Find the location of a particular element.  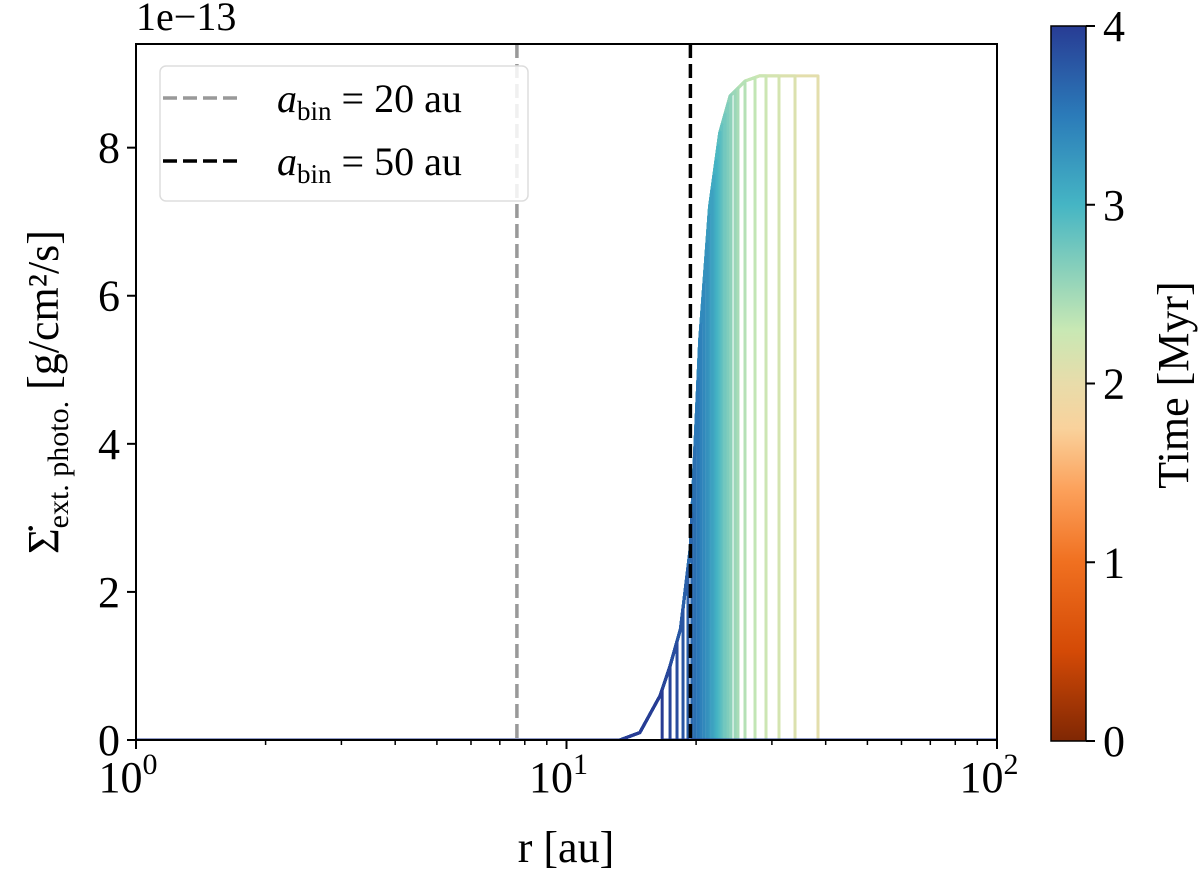

y-label-symbol: Σ̇ is located at coordinates (43, 539).